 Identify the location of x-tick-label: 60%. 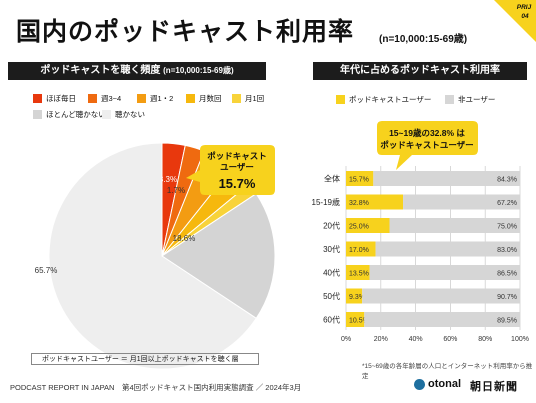
(450, 339).